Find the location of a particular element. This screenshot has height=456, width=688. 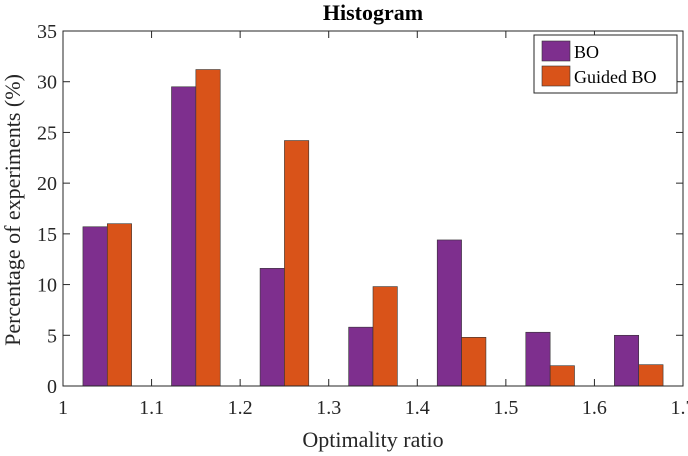

x-tick-label: 1.5 is located at coordinates (505, 408).